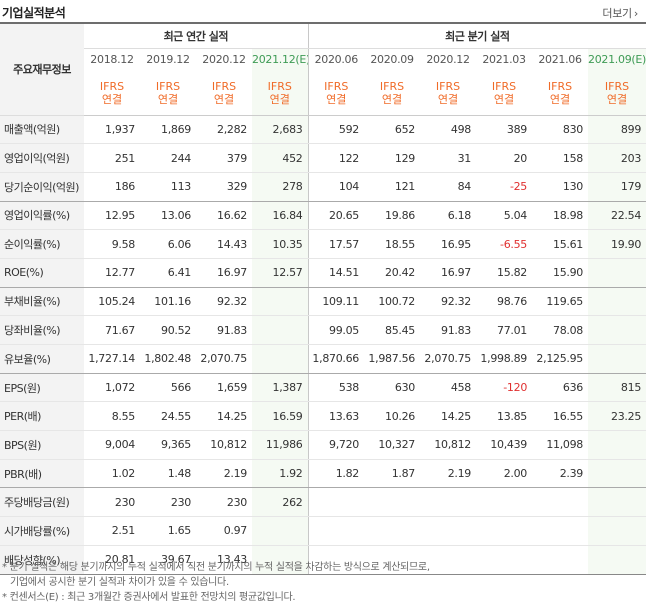  I want to click on period-header: 2021.03, so click(504, 60).